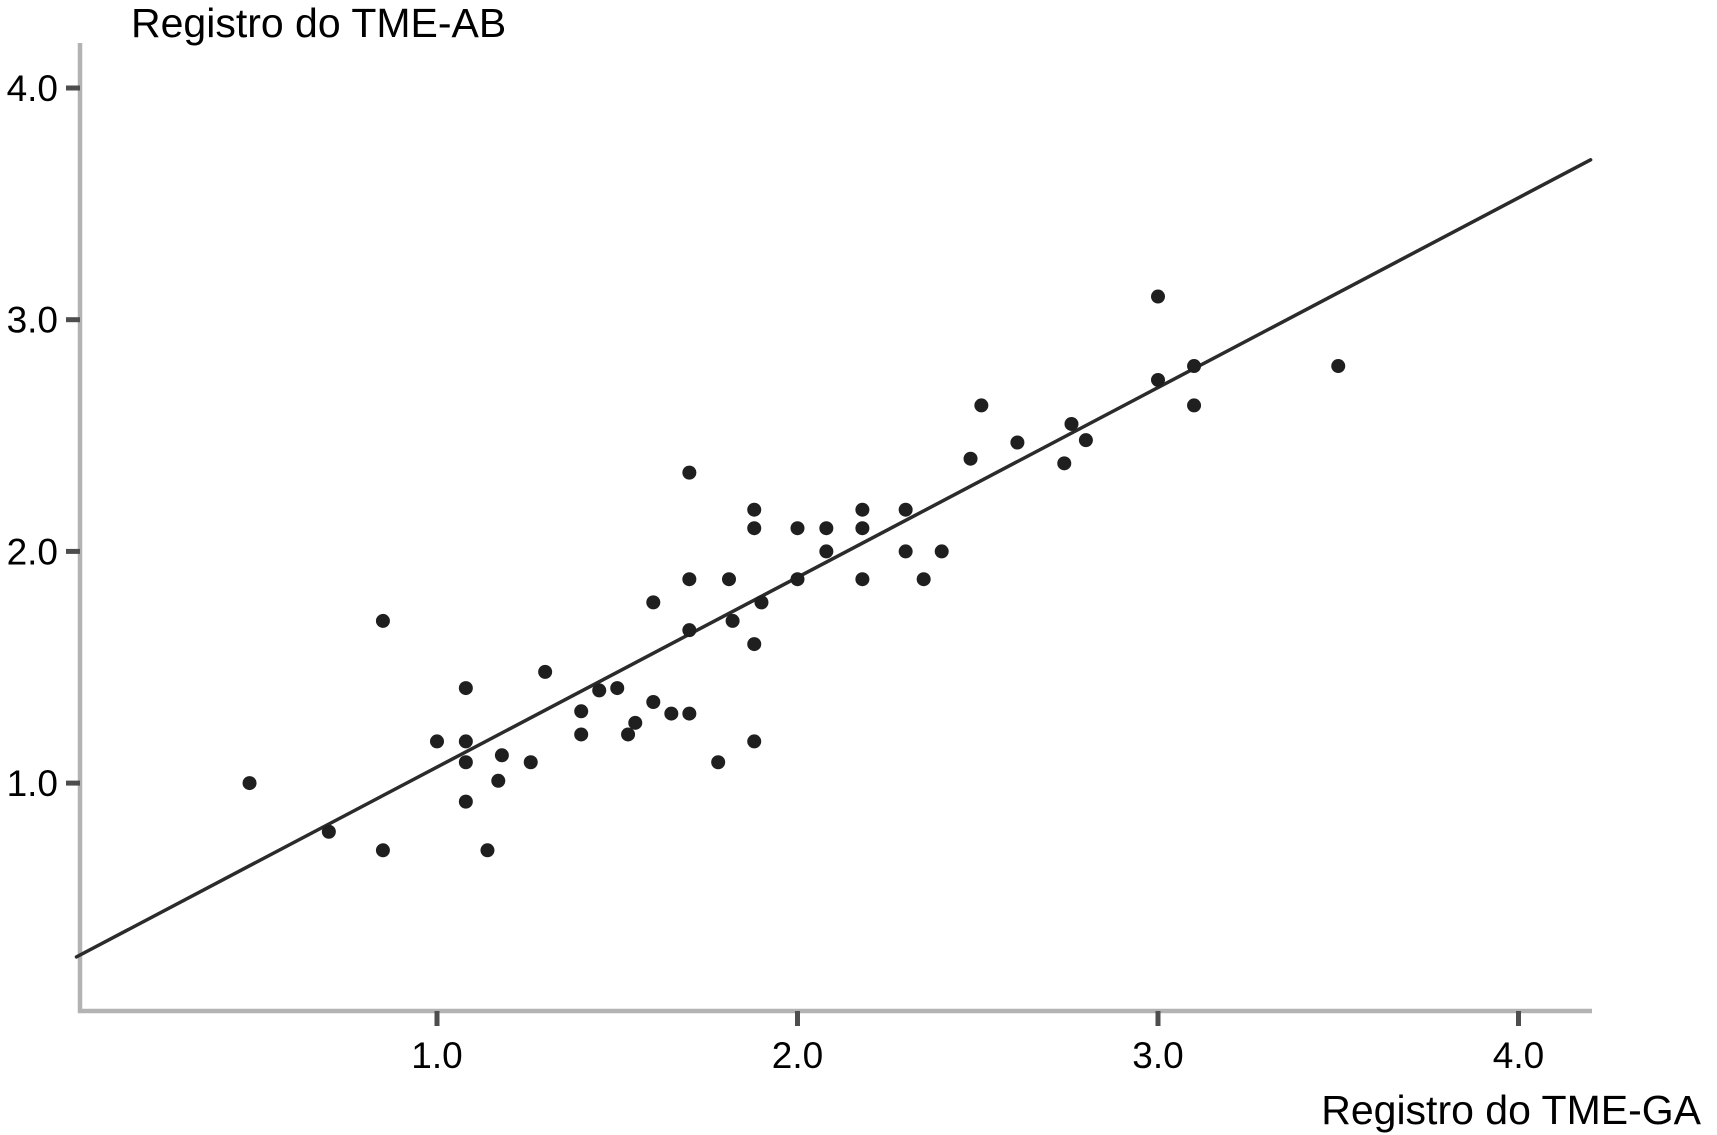 The height and width of the screenshot is (1135, 1717). Describe the element at coordinates (319, 23) in the screenshot. I see `y-axis-title: Registro do TME-AB` at that location.